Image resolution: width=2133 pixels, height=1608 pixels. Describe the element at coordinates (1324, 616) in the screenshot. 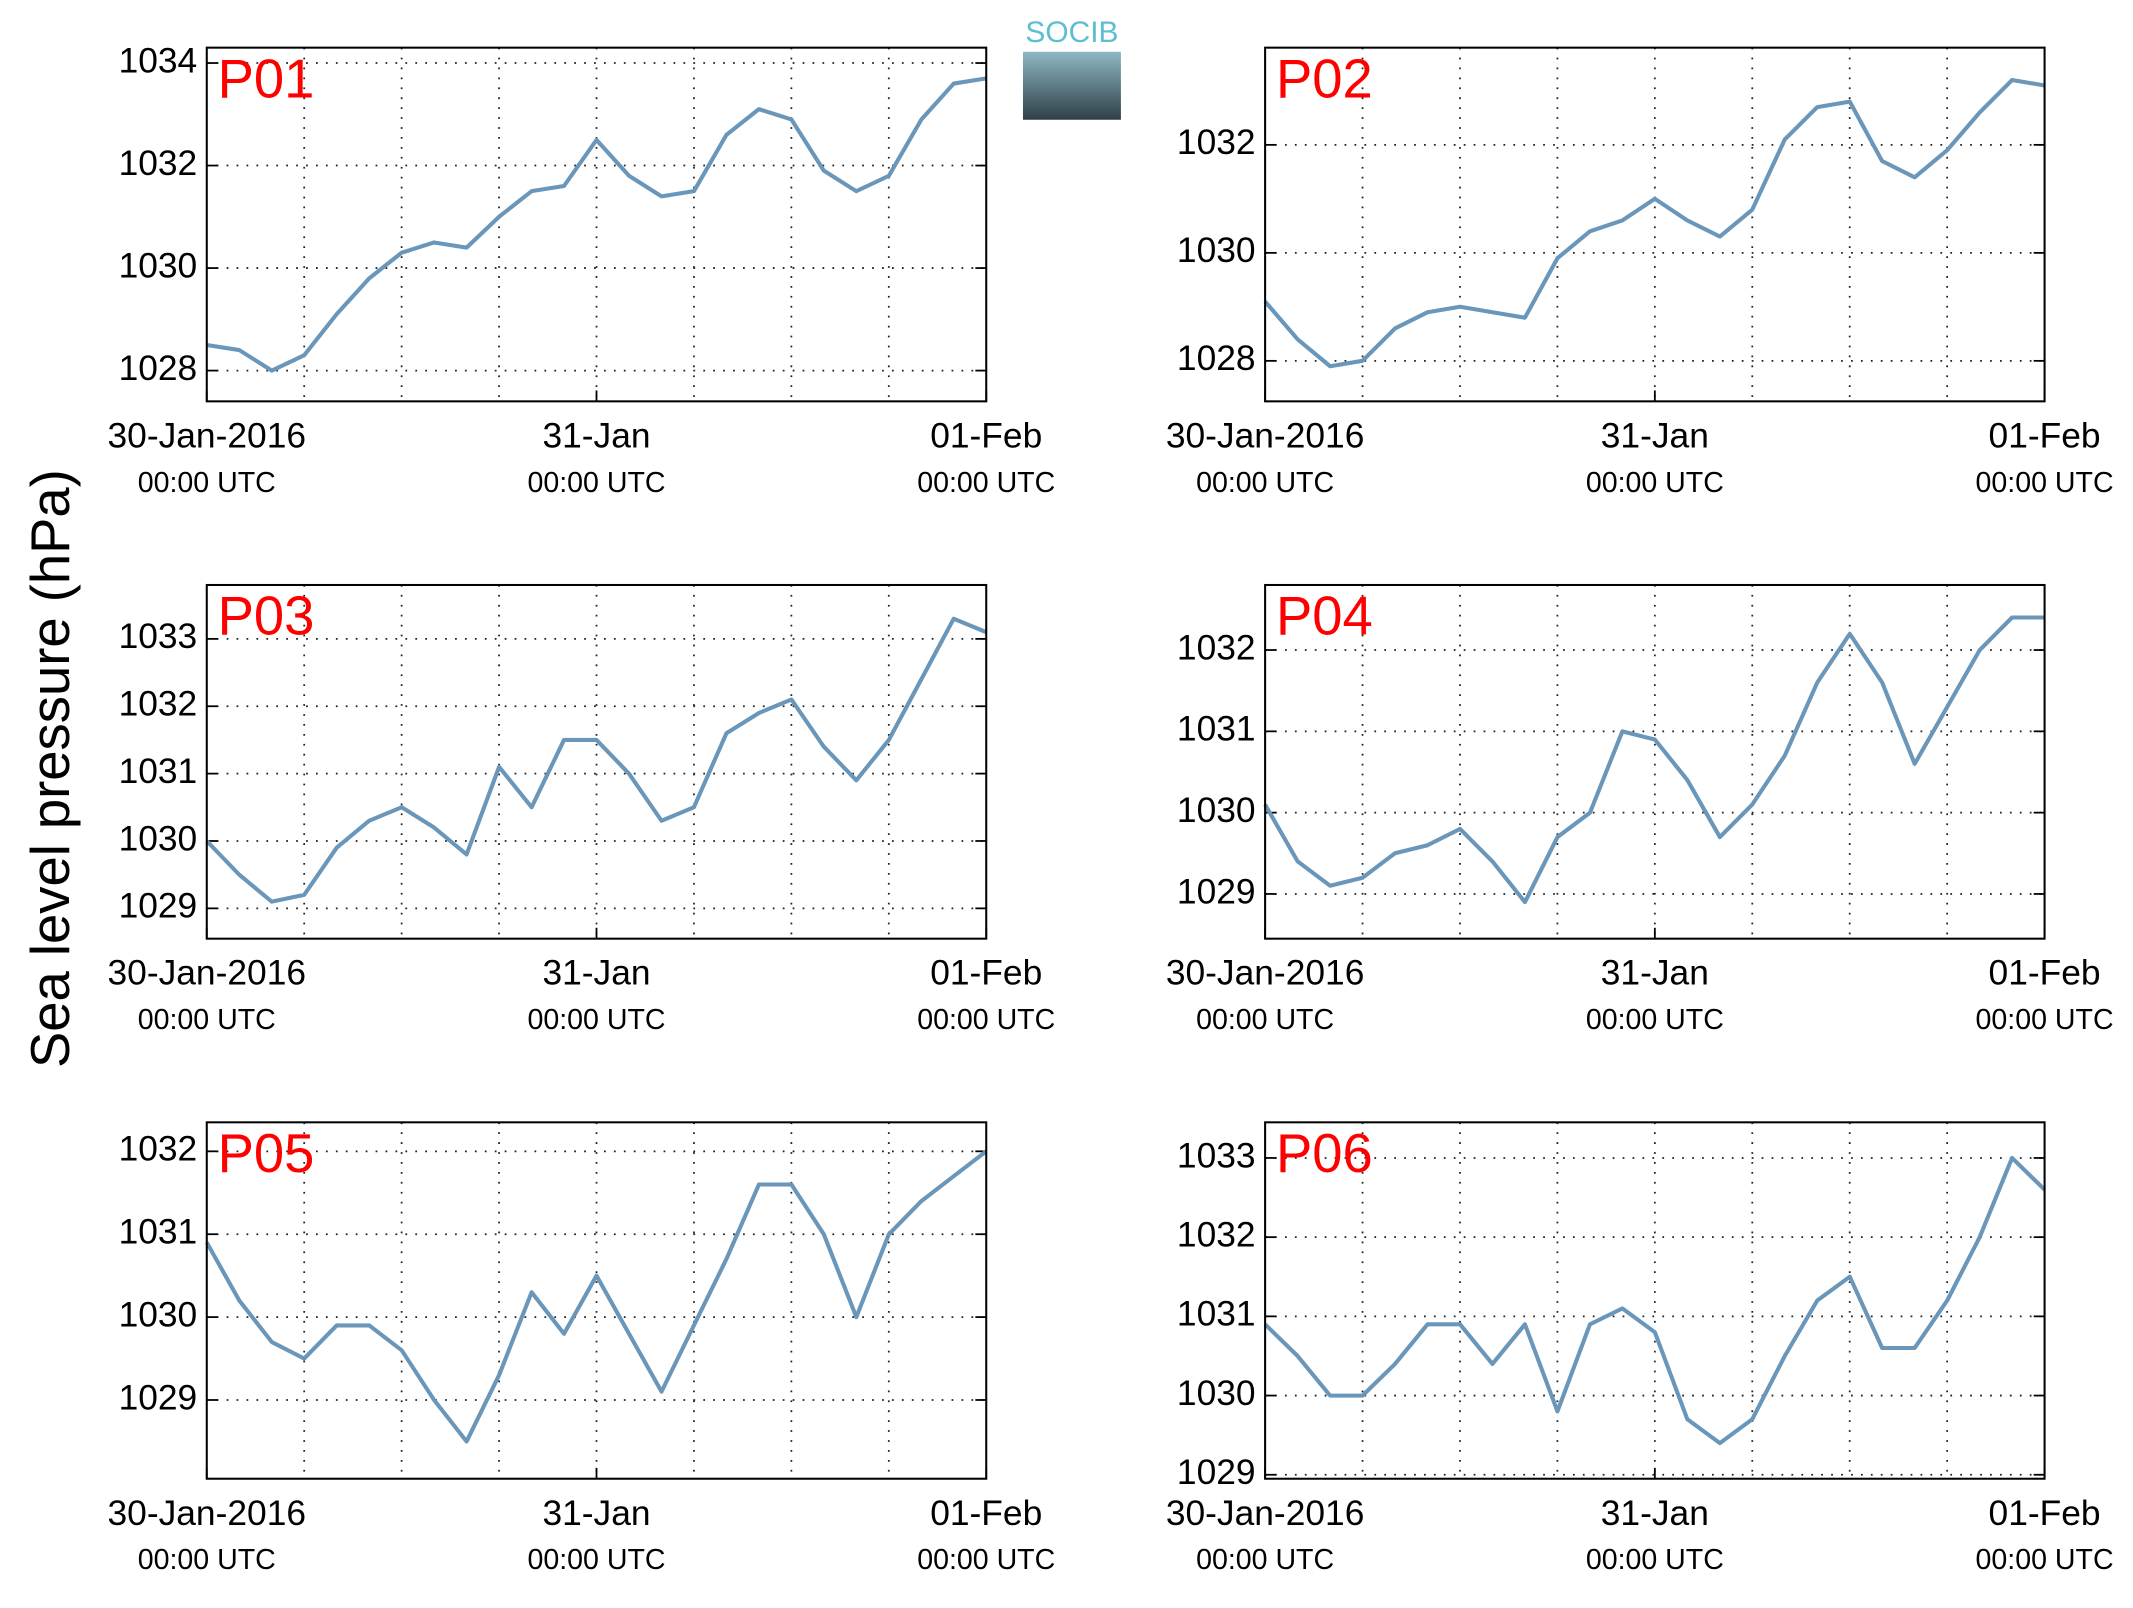

I see `panel-title: P04` at that location.